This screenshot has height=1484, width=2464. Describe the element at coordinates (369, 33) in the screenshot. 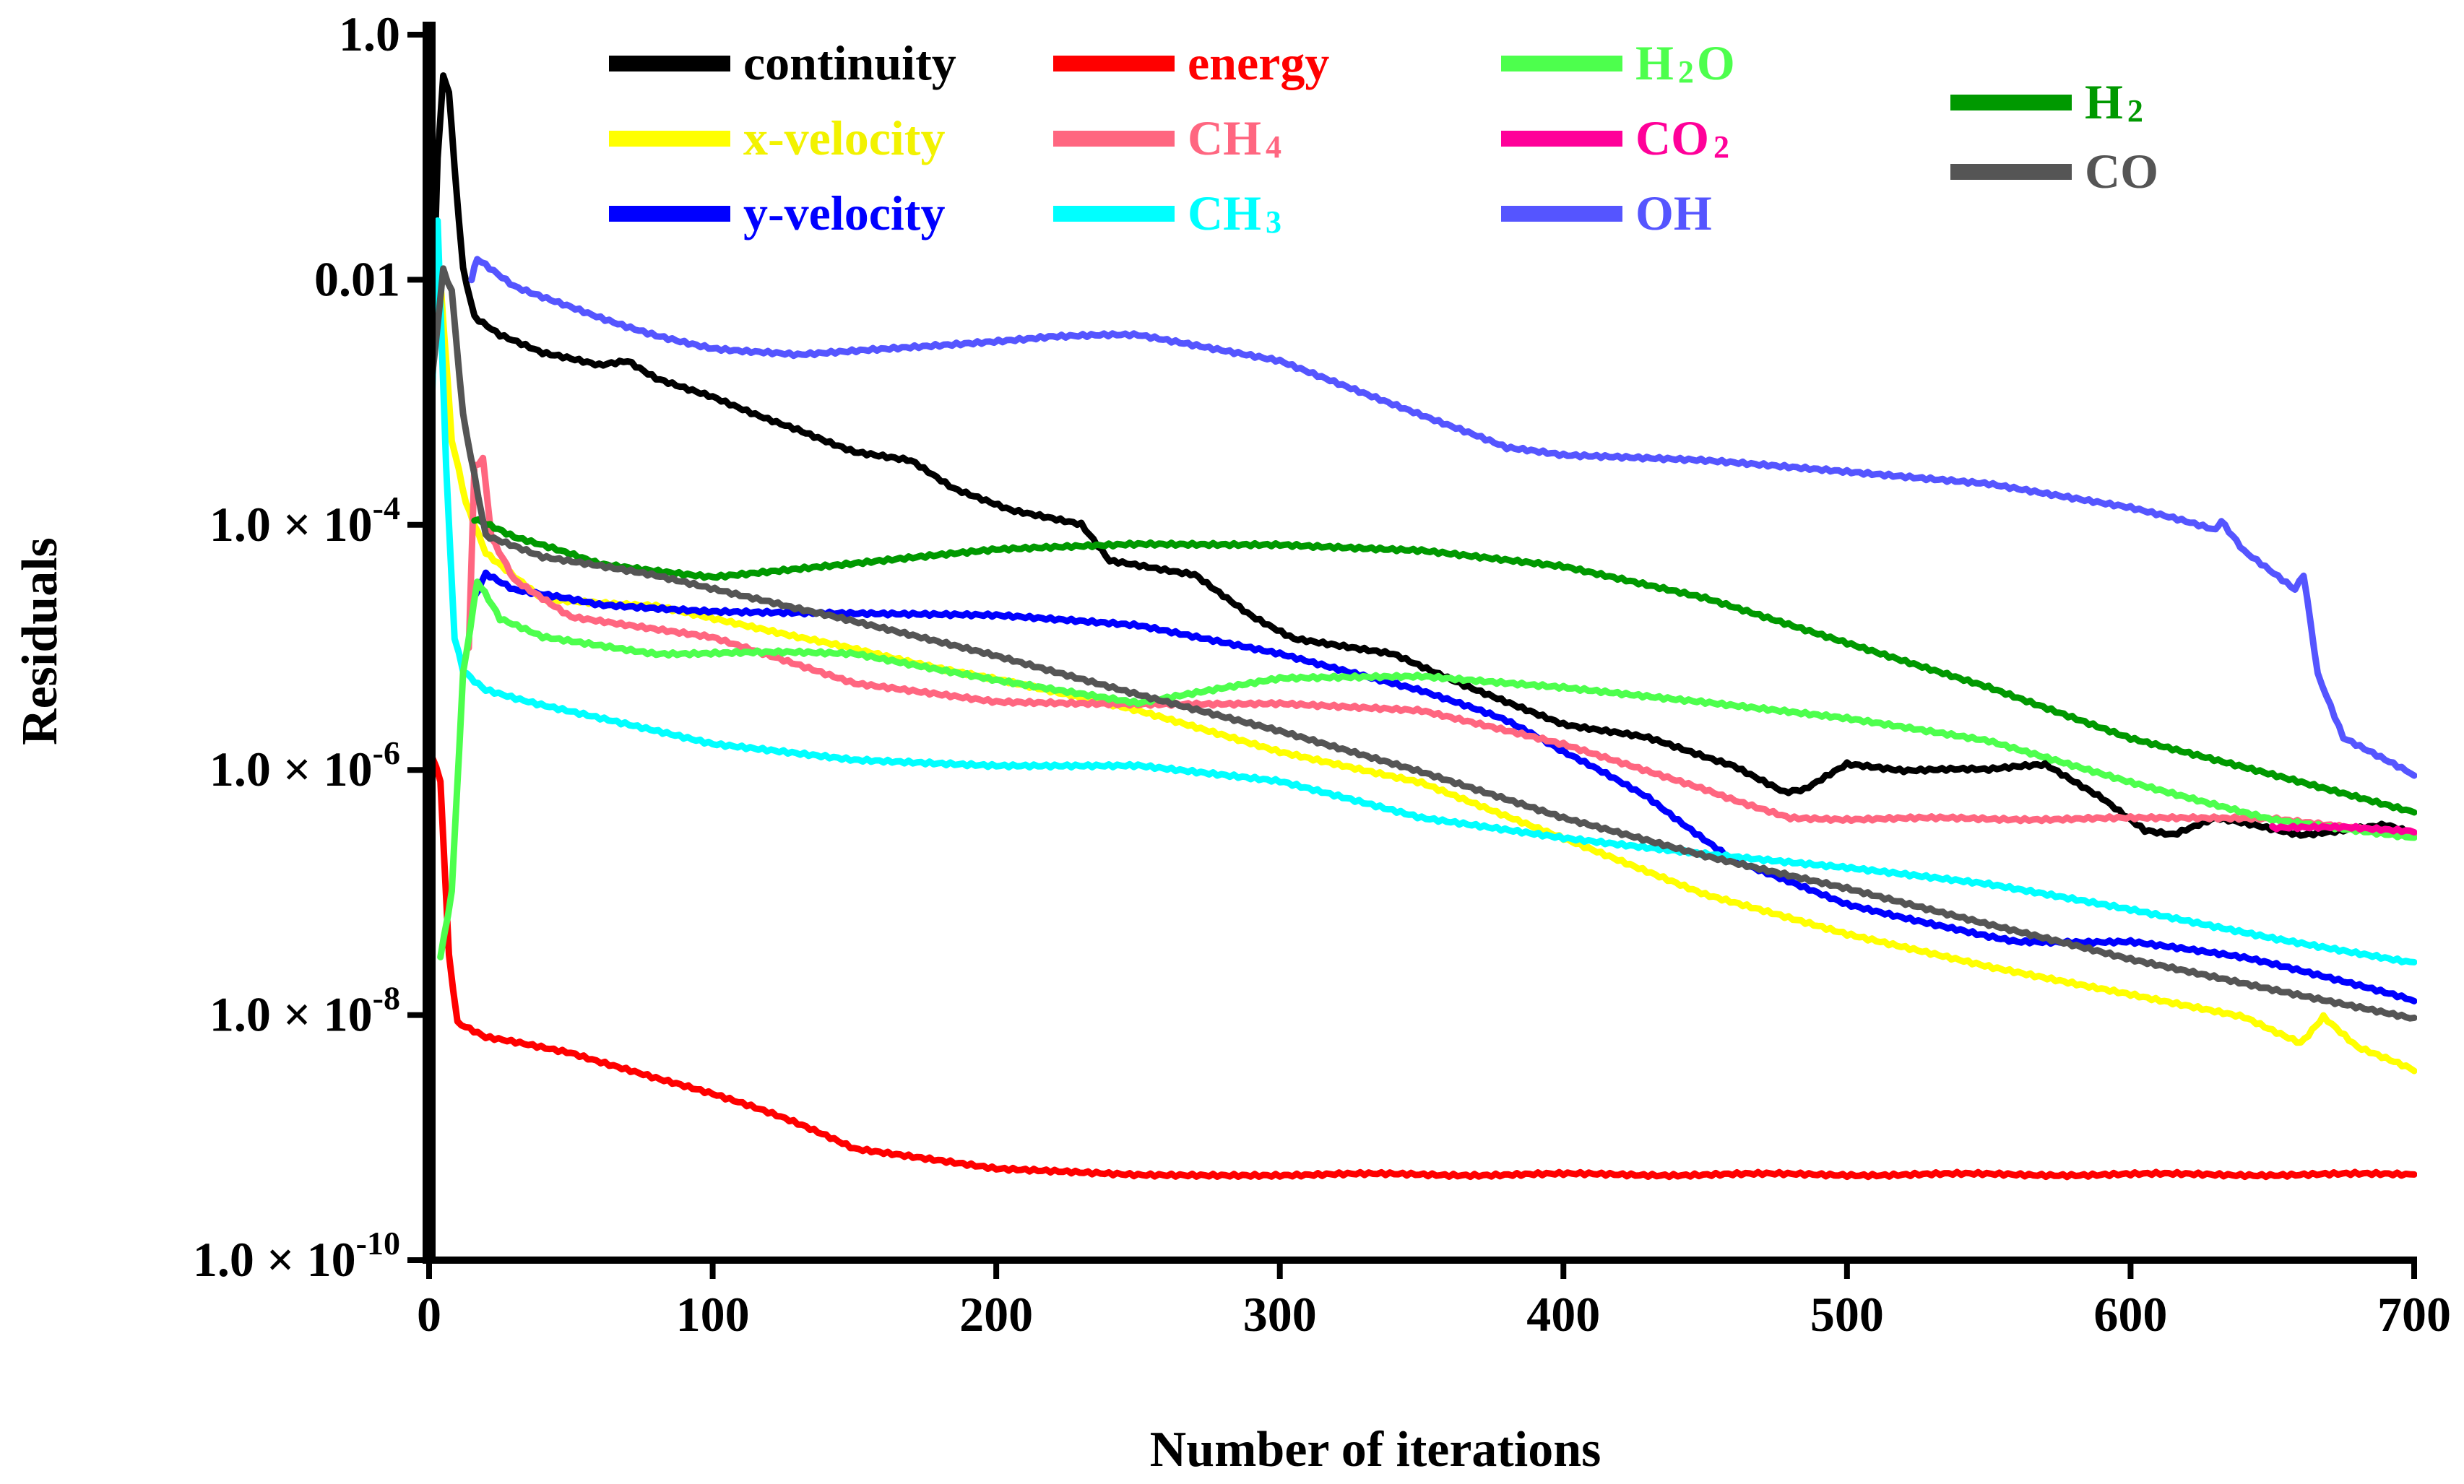

I see `y-tick-label: 1.0` at that location.